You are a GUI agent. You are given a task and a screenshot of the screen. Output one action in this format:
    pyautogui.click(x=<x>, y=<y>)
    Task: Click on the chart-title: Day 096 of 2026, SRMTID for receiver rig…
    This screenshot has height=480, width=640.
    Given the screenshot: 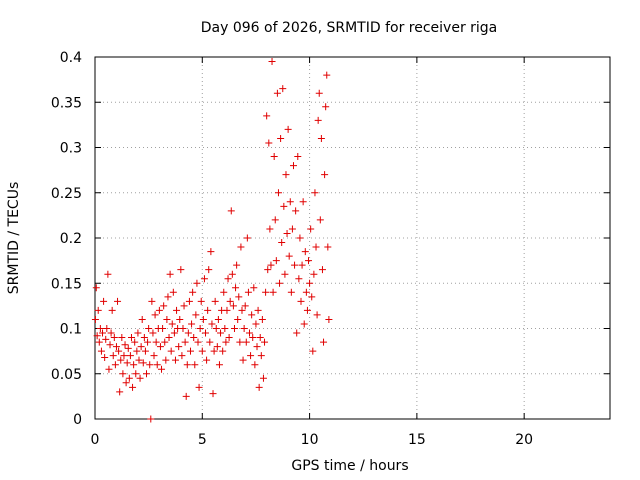 What is the action you would take?
    pyautogui.click(x=349, y=28)
    